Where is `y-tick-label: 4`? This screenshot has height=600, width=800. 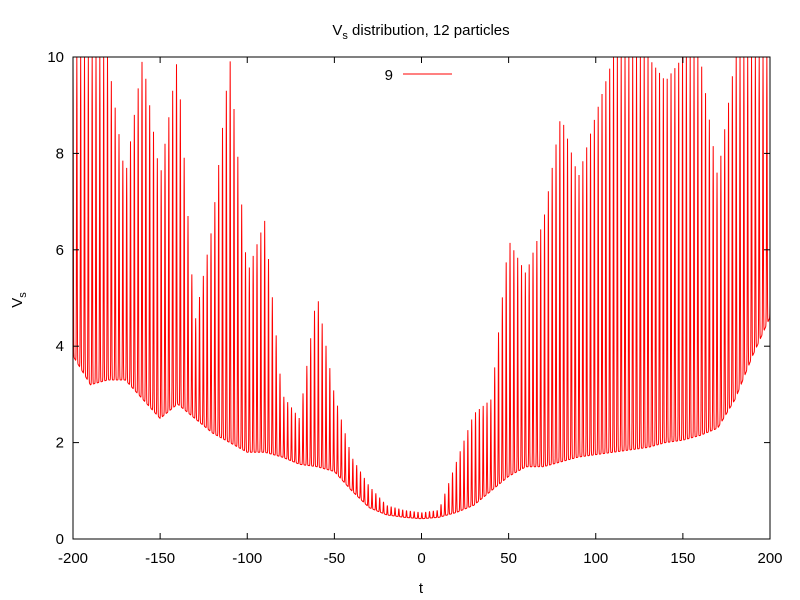 y-tick-label: 4 is located at coordinates (60, 346).